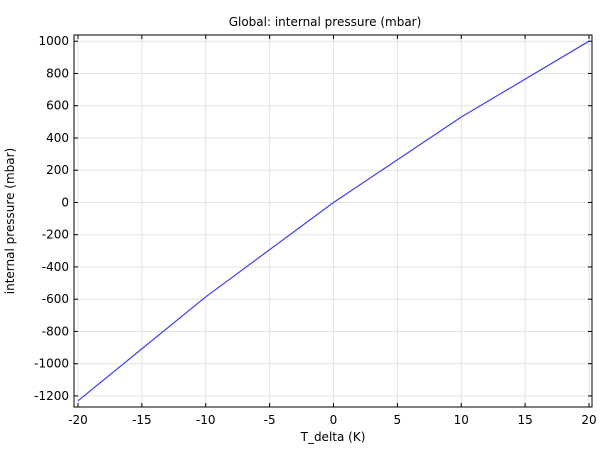 The width and height of the screenshot is (600, 450). I want to click on x-tick-label: -5, so click(270, 420).